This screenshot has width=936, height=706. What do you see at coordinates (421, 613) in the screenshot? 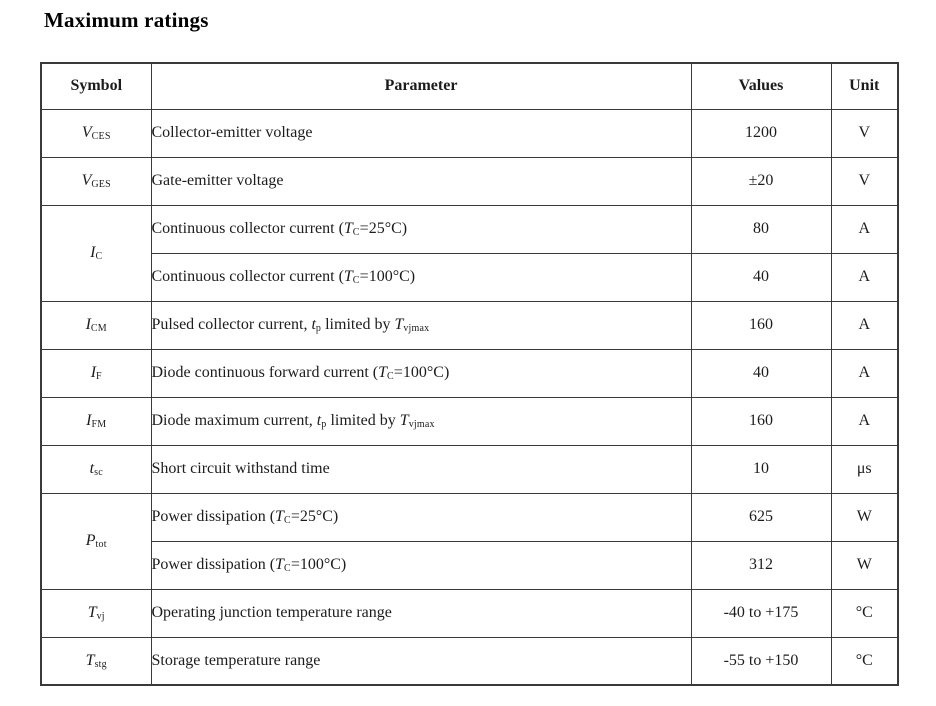
I see `parameter-cell: Operating junction temperature range` at bounding box center [421, 613].